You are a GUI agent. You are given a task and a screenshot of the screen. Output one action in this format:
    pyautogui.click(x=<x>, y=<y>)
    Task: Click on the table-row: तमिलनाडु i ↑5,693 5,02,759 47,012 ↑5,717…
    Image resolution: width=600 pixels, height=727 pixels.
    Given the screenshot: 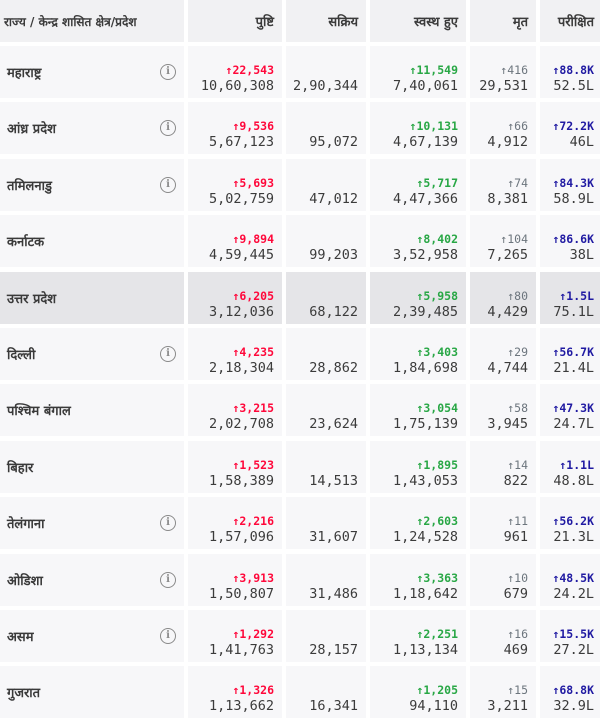 What is the action you would take?
    pyautogui.click(x=300, y=184)
    